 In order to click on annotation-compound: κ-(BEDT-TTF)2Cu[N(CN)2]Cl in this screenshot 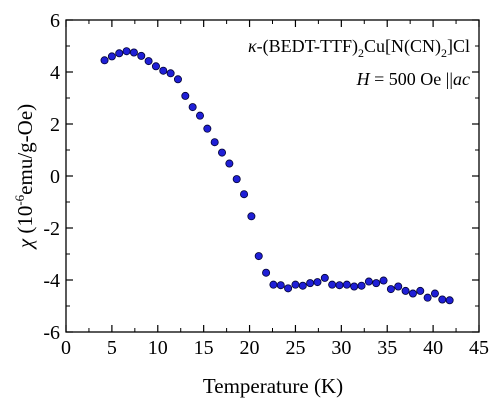, I will do `click(359, 48)`.